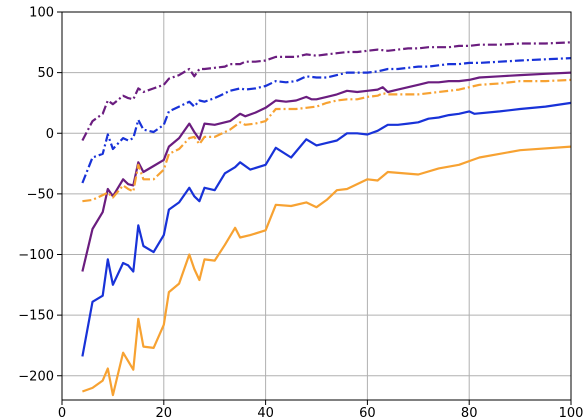  I want to click on x-tick-labels: 0 20 40 60 80 100, so click(321, 412).